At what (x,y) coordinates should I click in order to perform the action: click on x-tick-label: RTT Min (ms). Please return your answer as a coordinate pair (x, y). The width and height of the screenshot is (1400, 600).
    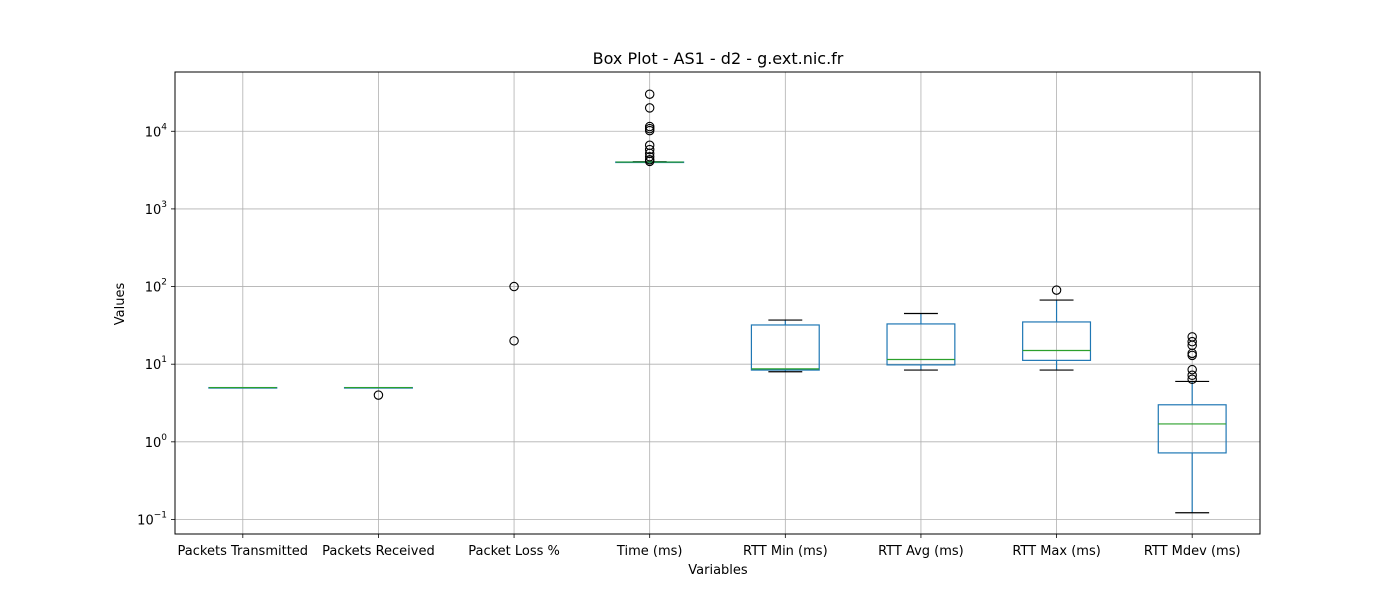
    Looking at the image, I should click on (785, 551).